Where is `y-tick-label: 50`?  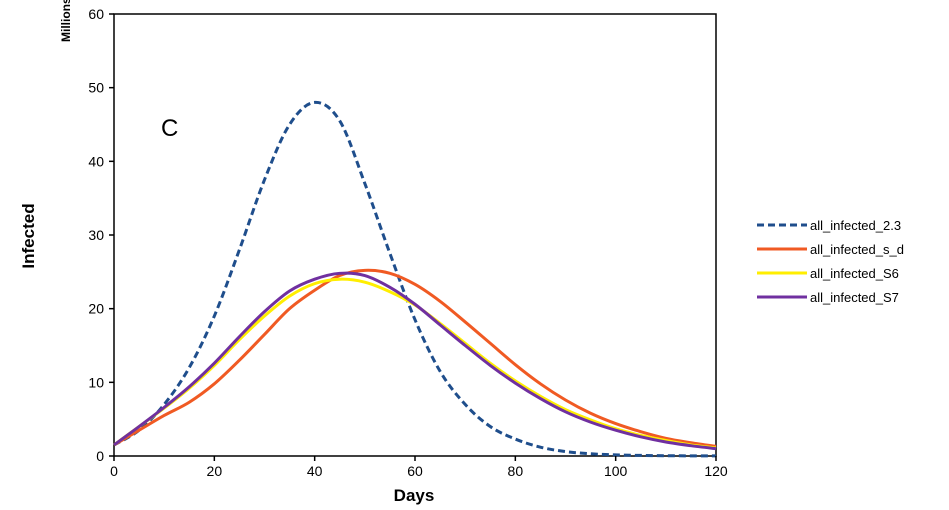 y-tick-label: 50 is located at coordinates (96, 88).